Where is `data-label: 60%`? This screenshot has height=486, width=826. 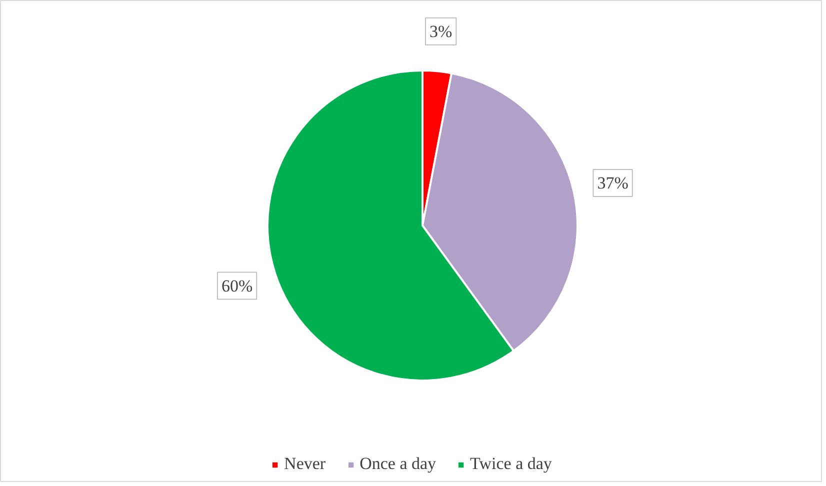 data-label: 60% is located at coordinates (237, 286).